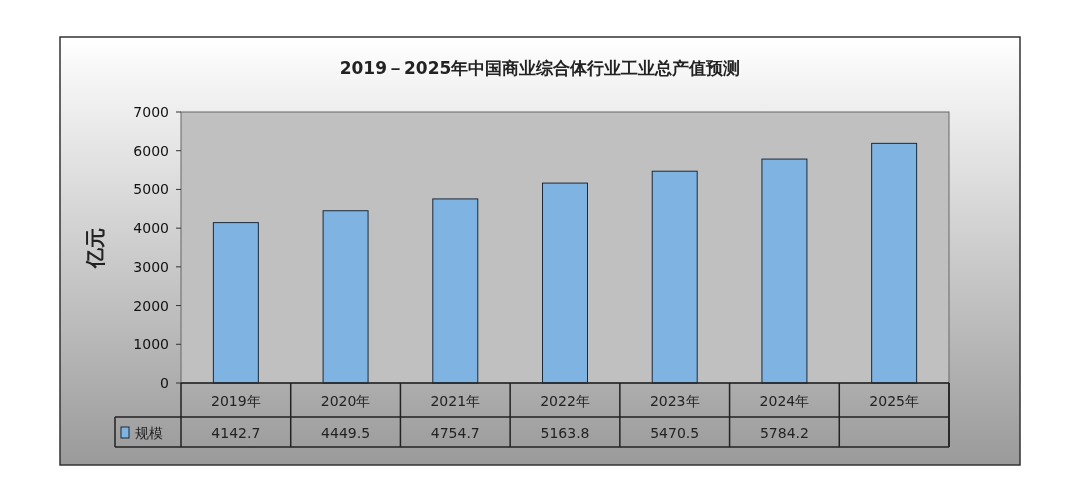  What do you see at coordinates (674, 401) in the screenshot?
I see `x-tick-label: 2023年` at bounding box center [674, 401].